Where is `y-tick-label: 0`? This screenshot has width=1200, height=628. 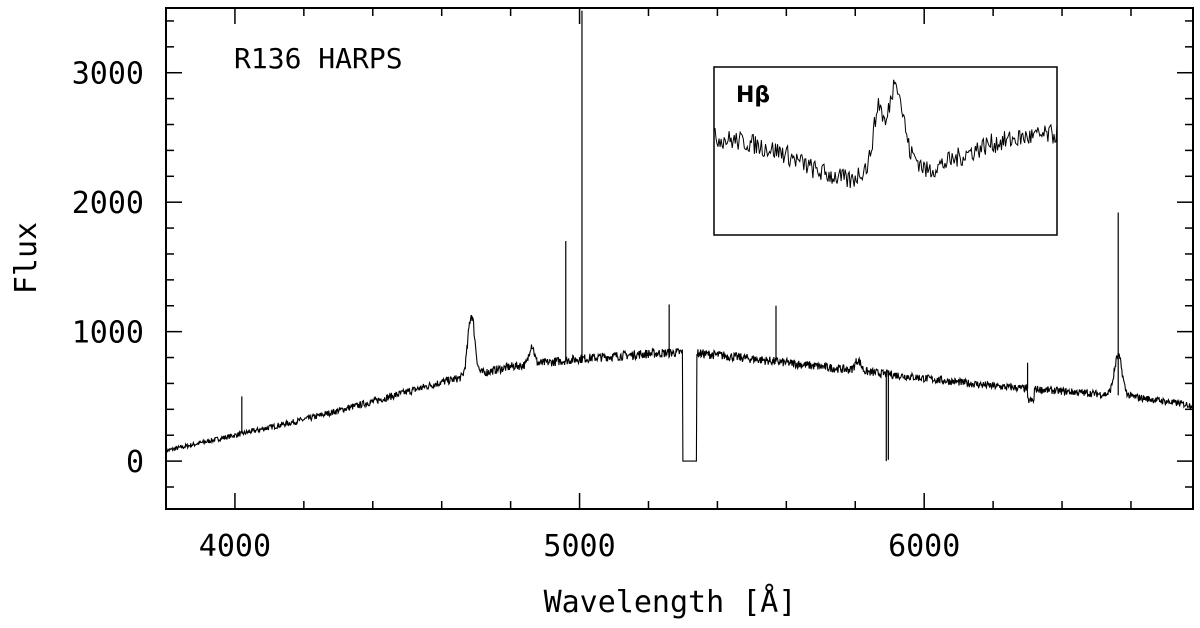 y-tick-label: 0 is located at coordinates (135, 462).